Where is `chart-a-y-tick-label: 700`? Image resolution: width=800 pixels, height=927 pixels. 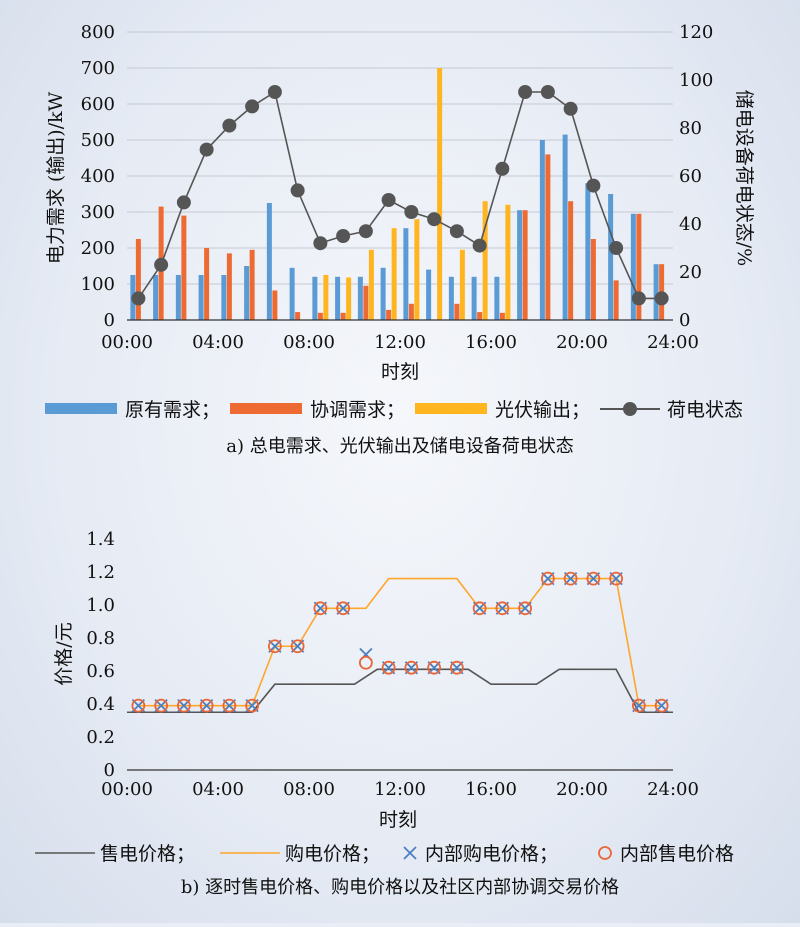
chart-a-y-tick-label: 700 is located at coordinates (98, 68).